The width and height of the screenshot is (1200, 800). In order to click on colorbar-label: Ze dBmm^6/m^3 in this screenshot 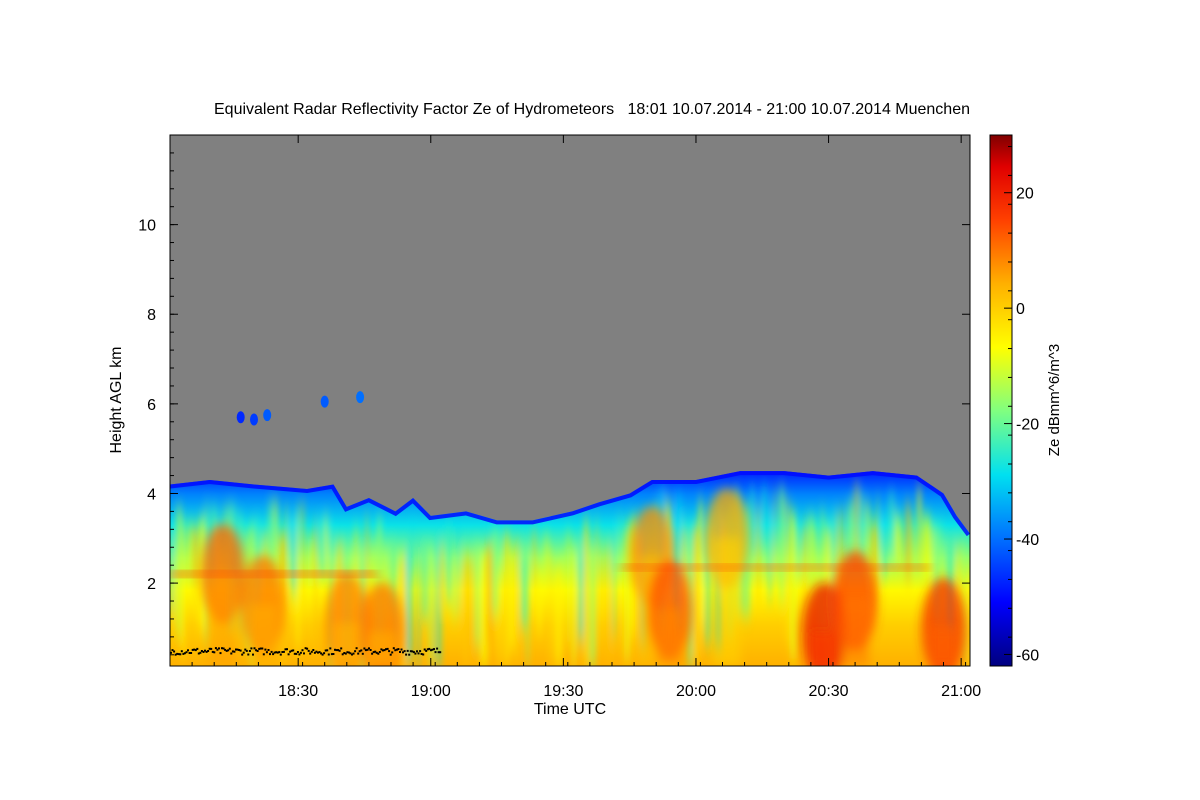, I will do `click(1054, 400)`.